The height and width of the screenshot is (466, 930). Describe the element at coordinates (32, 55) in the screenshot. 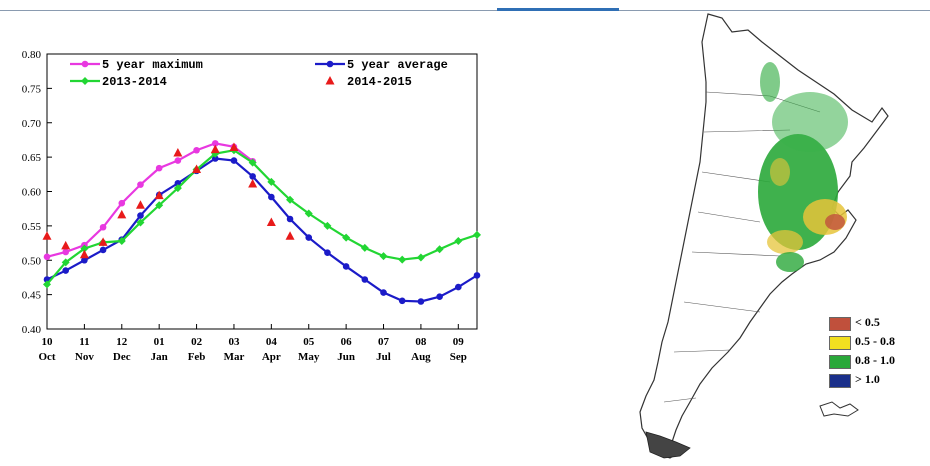

I see `y-tick-label: 0.80` at that location.